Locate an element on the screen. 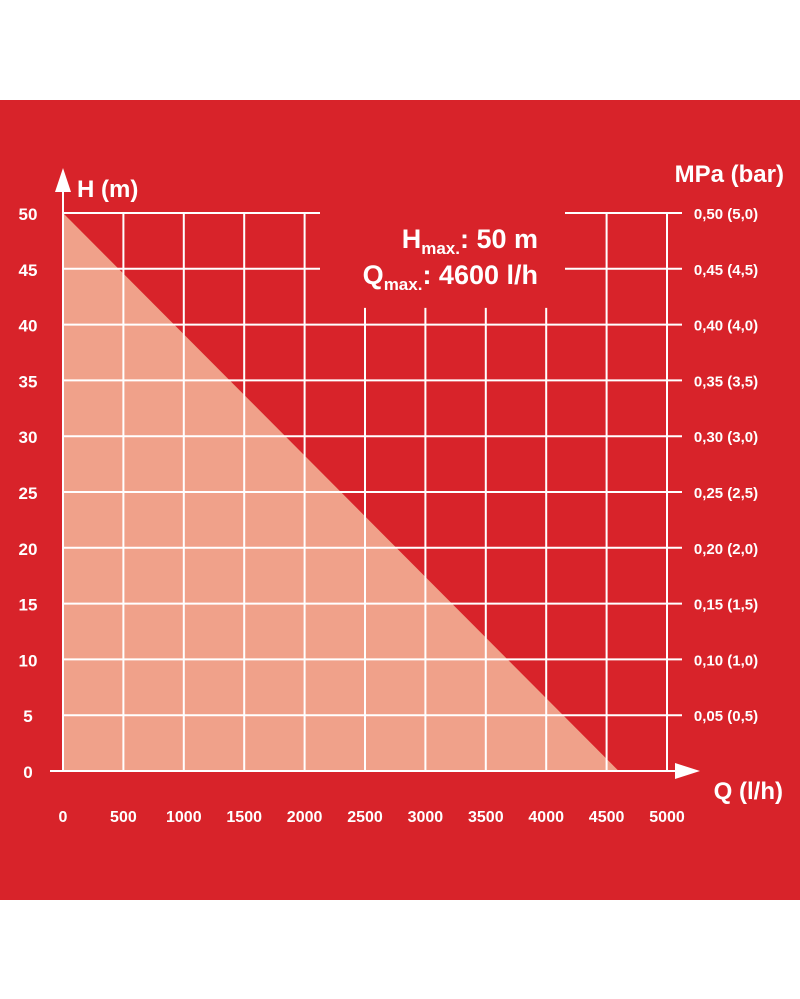 This screenshot has height=999, width=800. q-max-annotation: Qmax.: 4600 l/h is located at coordinates (450, 277).